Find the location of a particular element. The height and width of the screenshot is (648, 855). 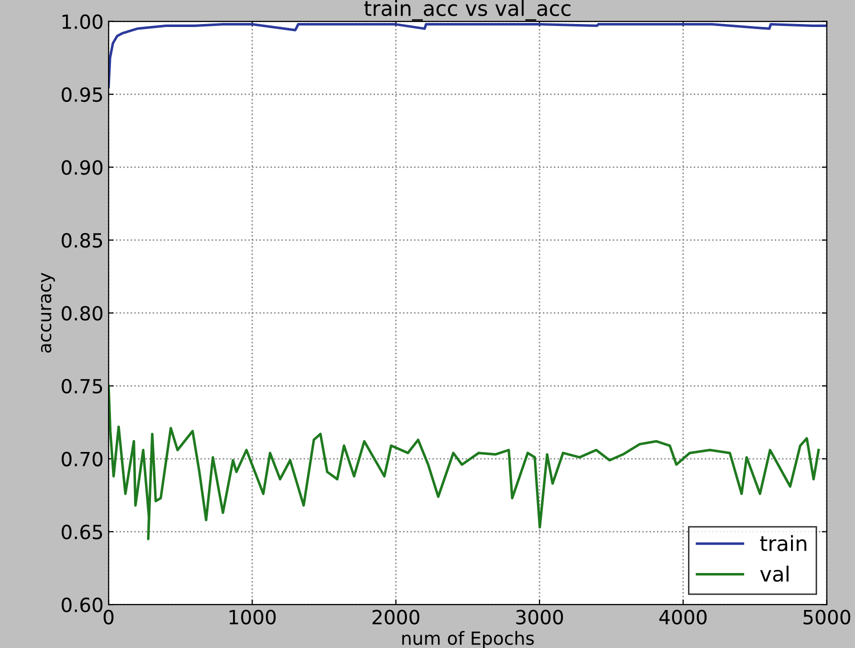

chart-title: train_acc vs val_acc is located at coordinates (467, 10).